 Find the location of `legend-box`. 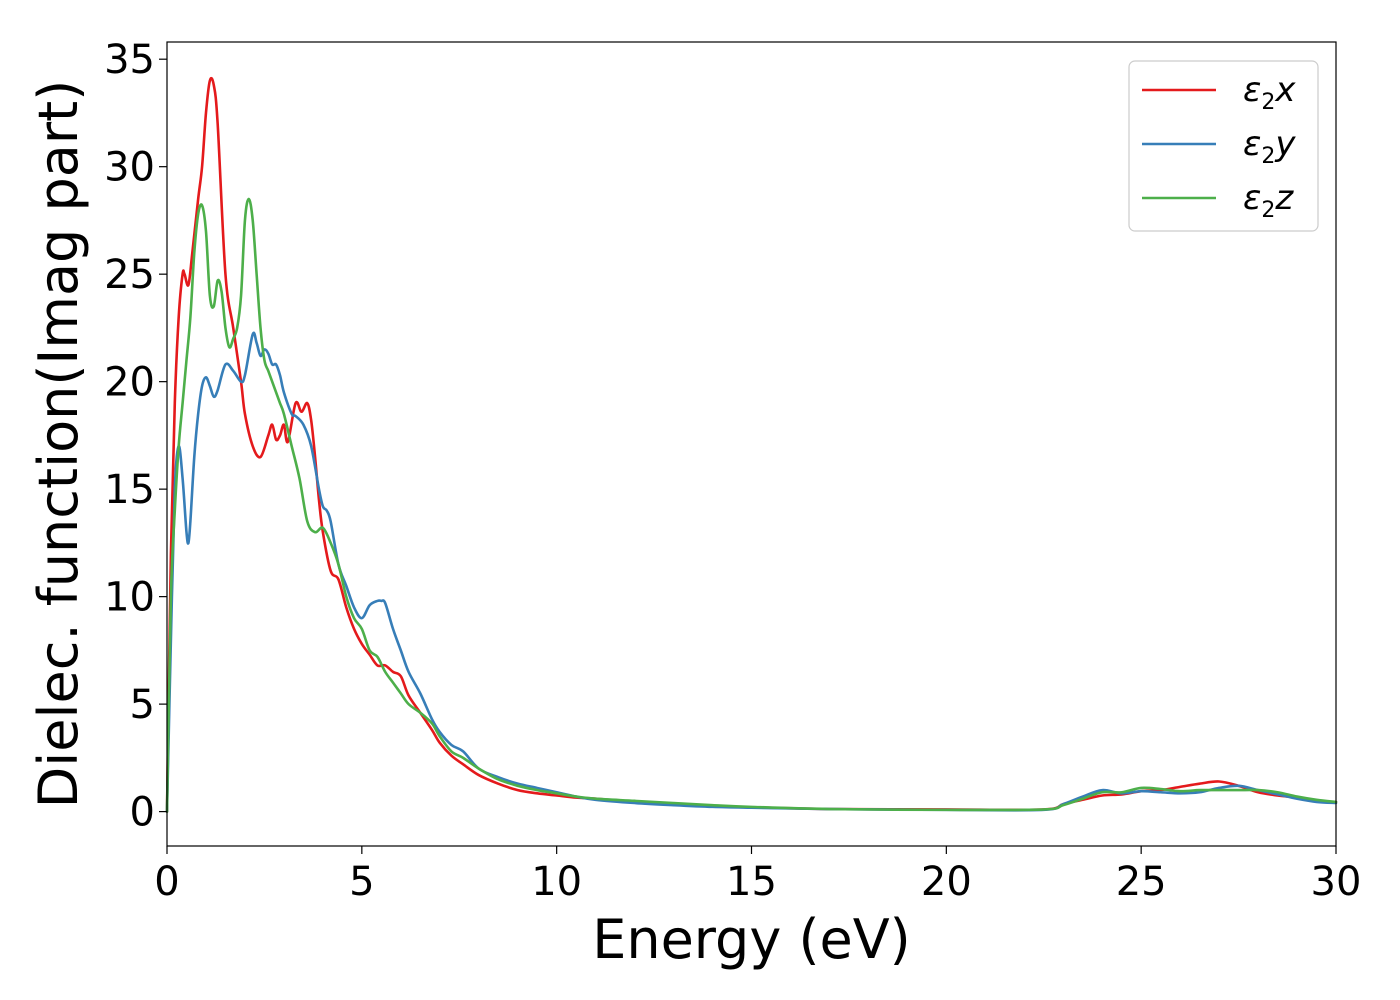

legend-box is located at coordinates (1223, 146).